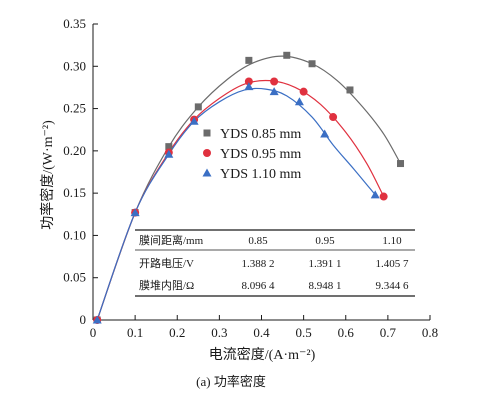 Image resolution: width=483 pixels, height=406 pixels. I want to click on x-axis-title: 电流密度/(A·m⁻²), so click(262, 354).